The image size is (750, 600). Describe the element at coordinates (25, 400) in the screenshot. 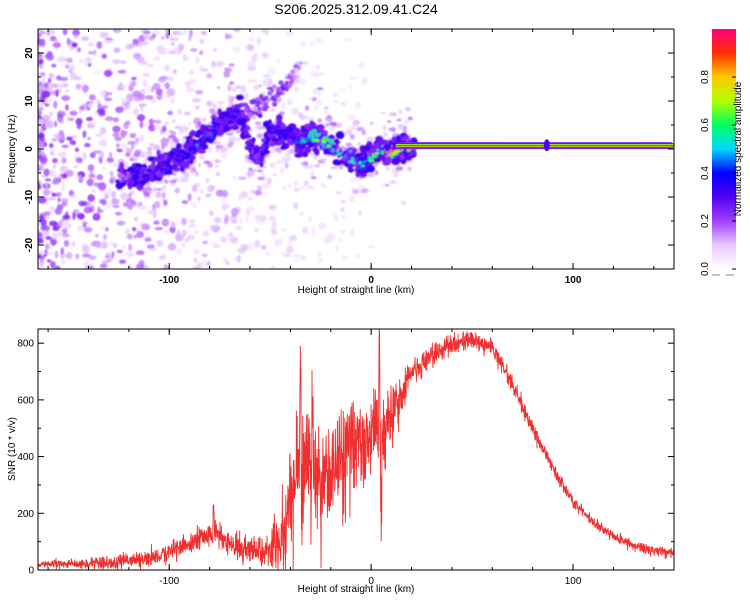

I see `y-tick-label: 600` at that location.